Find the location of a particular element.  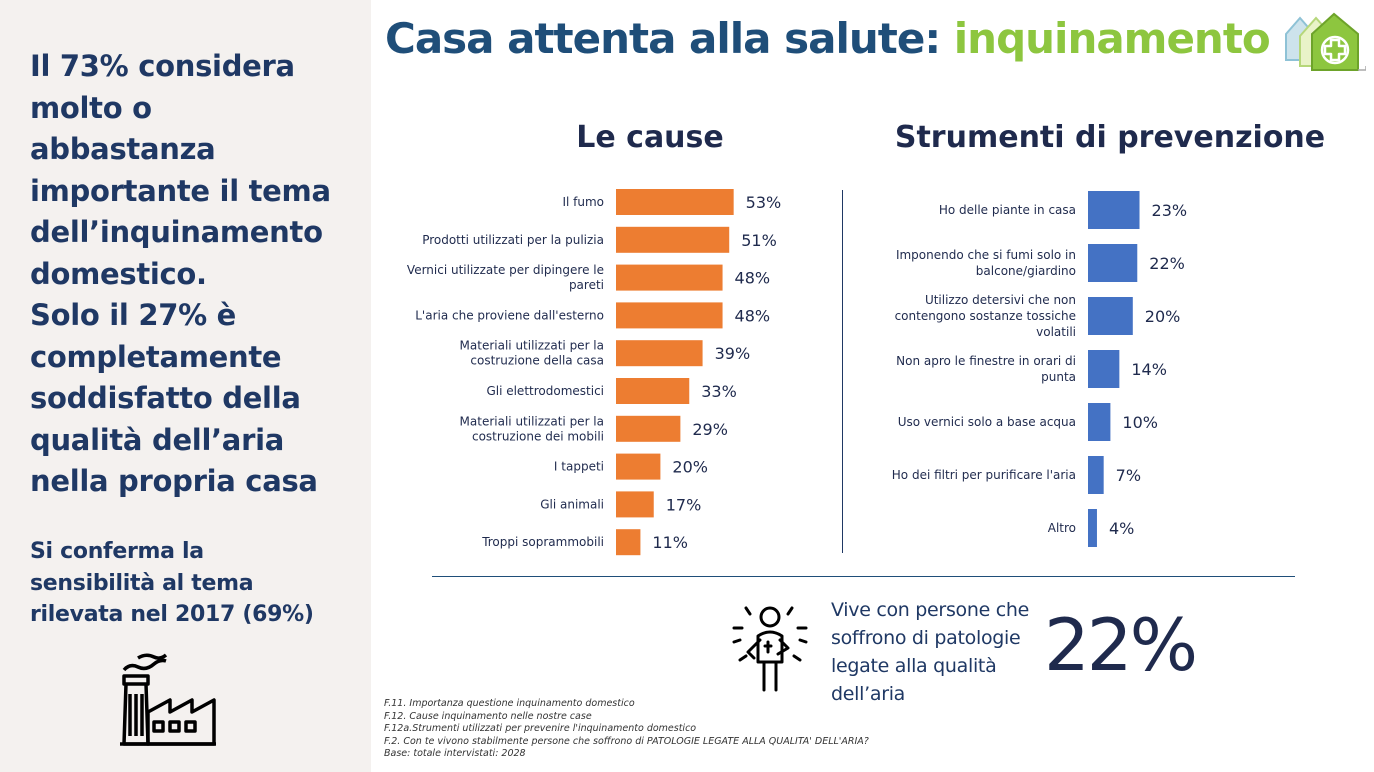

sick-person-icon is located at coordinates (770, 649).